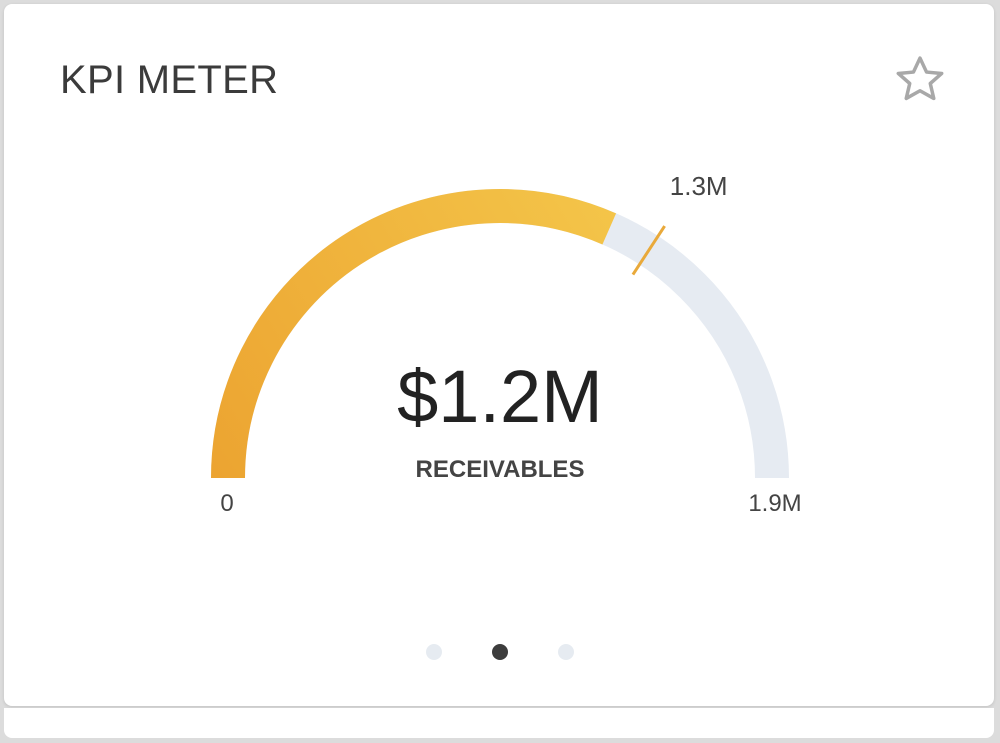 The height and width of the screenshot is (743, 1000). What do you see at coordinates (774, 503) in the screenshot?
I see `gauge-max-label: 1.9M` at bounding box center [774, 503].